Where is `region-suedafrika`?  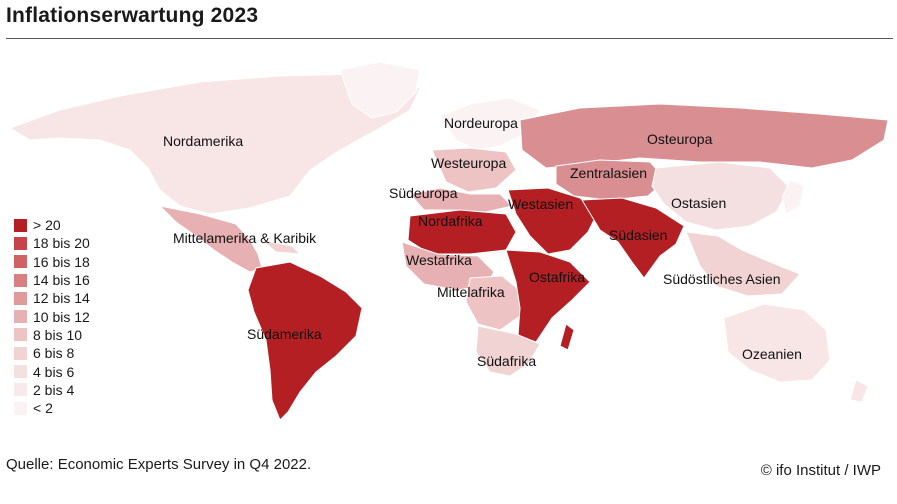
region-suedafrika is located at coordinates (508, 351).